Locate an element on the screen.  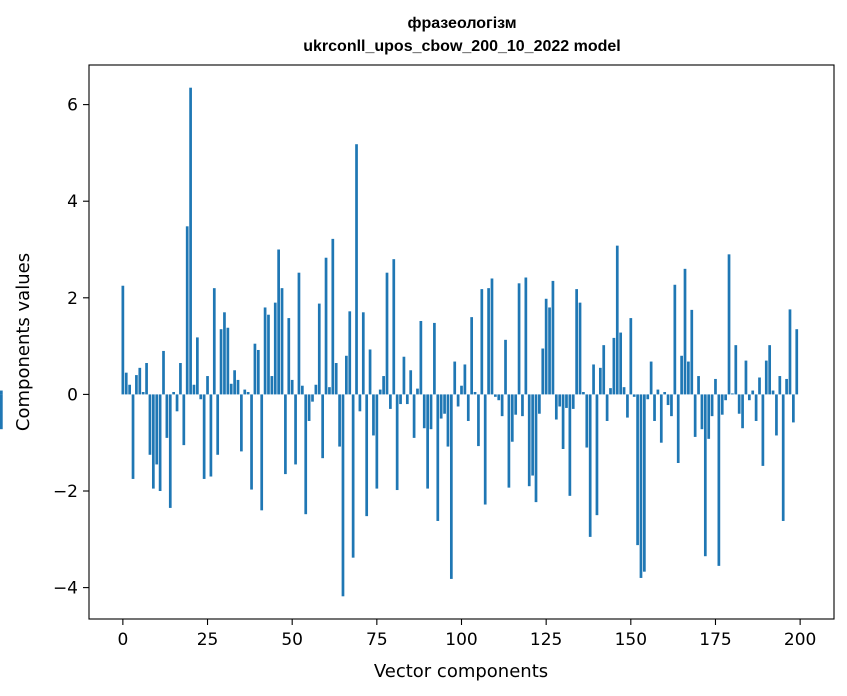
x-tick-label: 150 is located at coordinates (631, 640).